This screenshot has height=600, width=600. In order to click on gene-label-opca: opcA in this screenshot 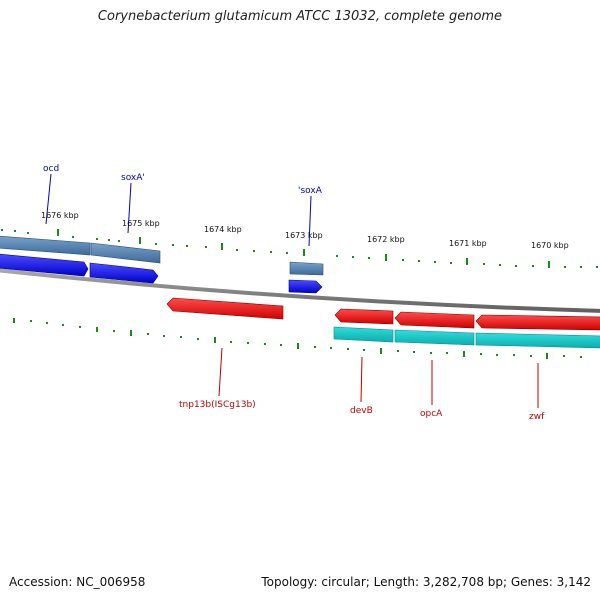, I will do `click(431, 414)`.